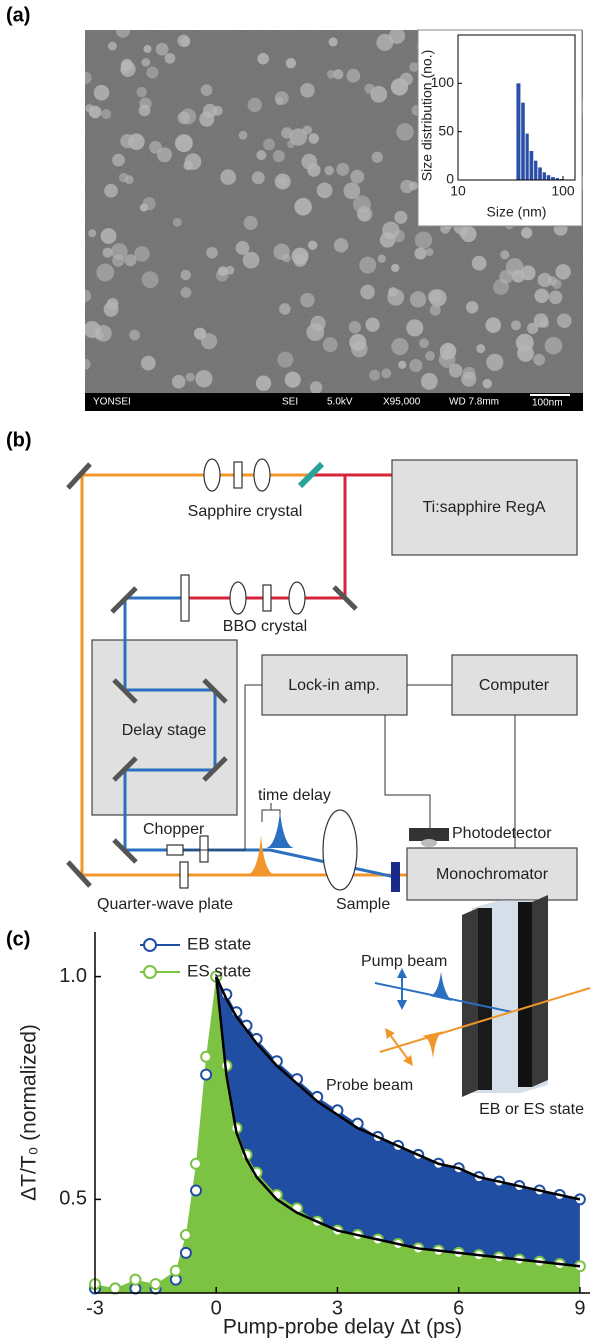 The height and width of the screenshot is (1342, 591). I want to click on lockin-box, so click(334, 685).